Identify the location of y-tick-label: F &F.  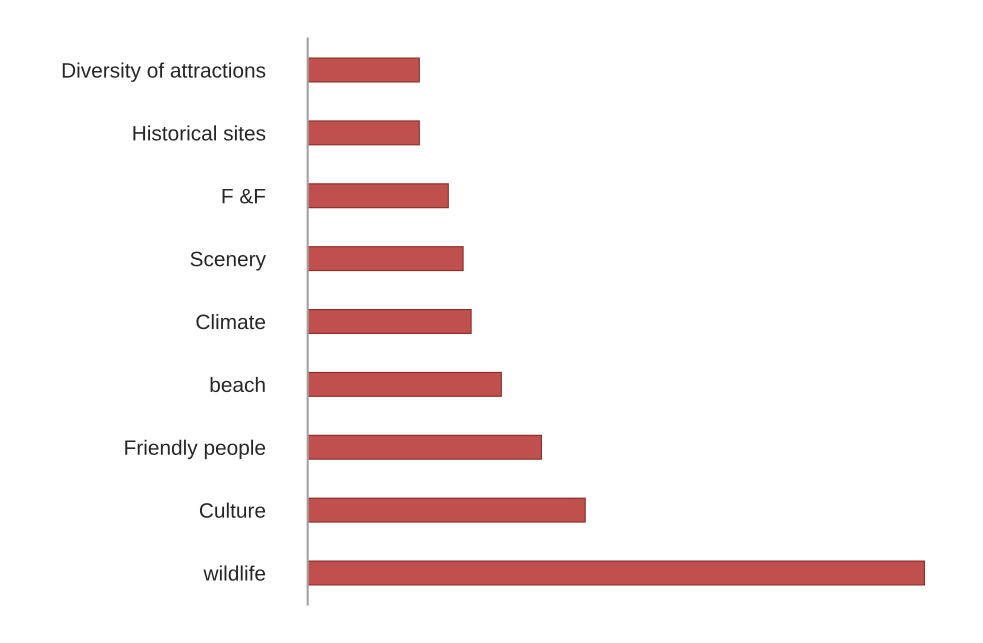
(244, 196).